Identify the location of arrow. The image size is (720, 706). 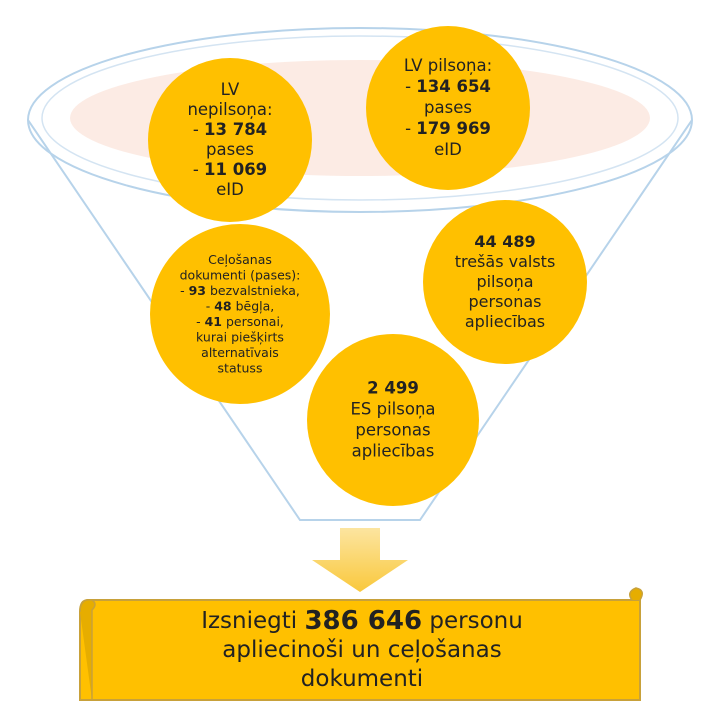
(360, 560).